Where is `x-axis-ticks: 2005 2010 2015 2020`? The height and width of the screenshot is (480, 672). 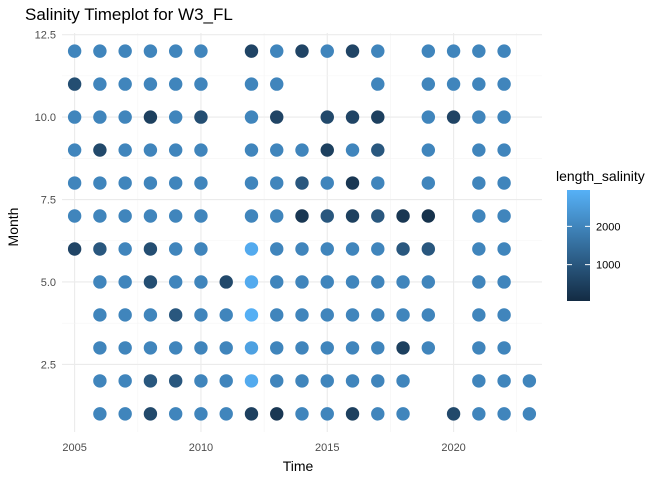
x-axis-ticks: 2005 2010 2015 2020 is located at coordinates (263, 448).